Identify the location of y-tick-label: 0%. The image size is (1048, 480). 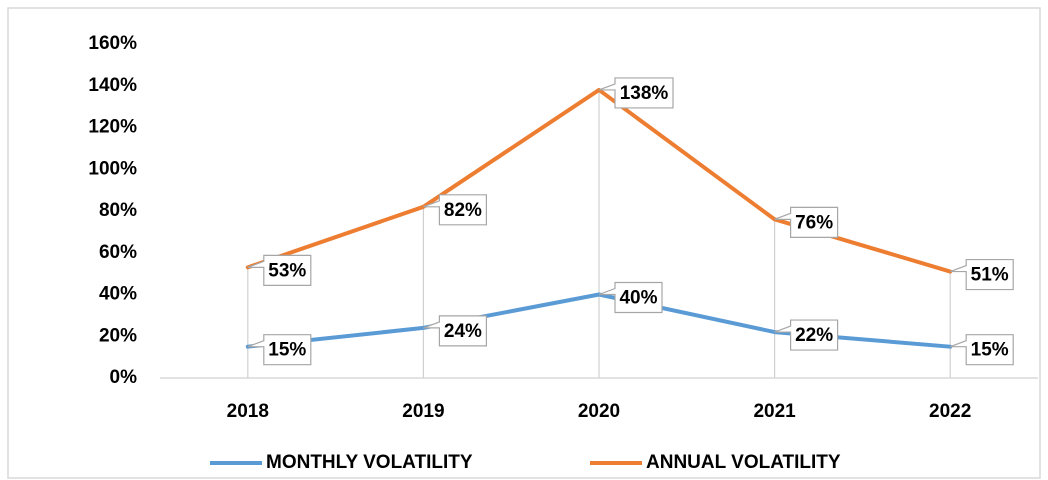
(124, 377).